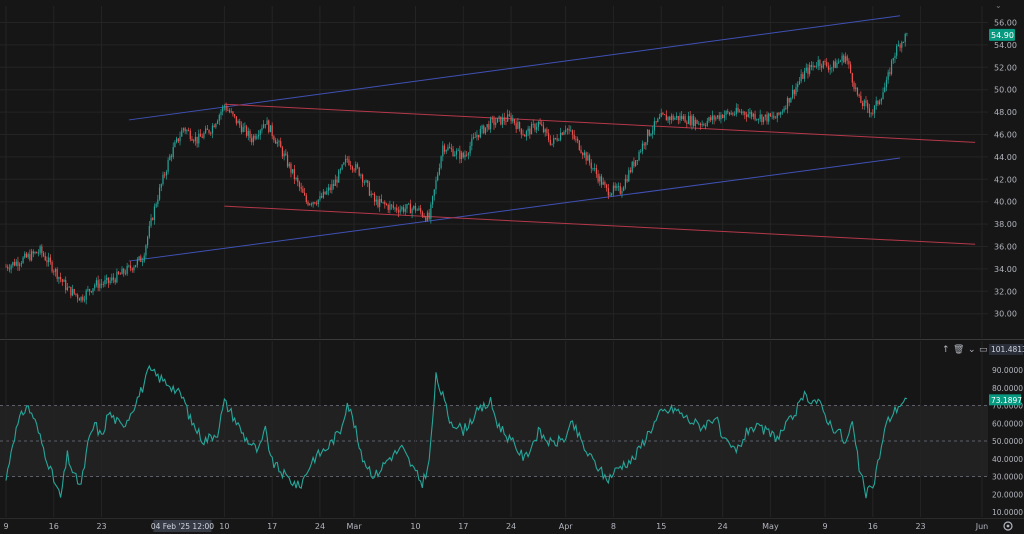  Describe the element at coordinates (983, 350) in the screenshot. I see `maximize-pane-icon: ▭` at that location.